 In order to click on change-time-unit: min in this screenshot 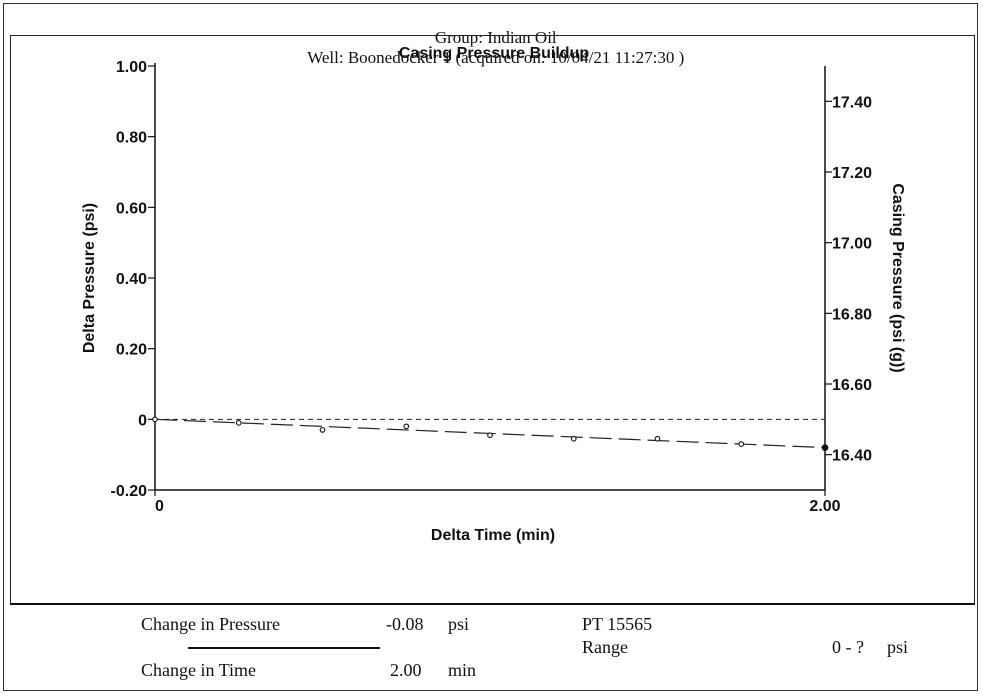, I will do `click(462, 670)`.